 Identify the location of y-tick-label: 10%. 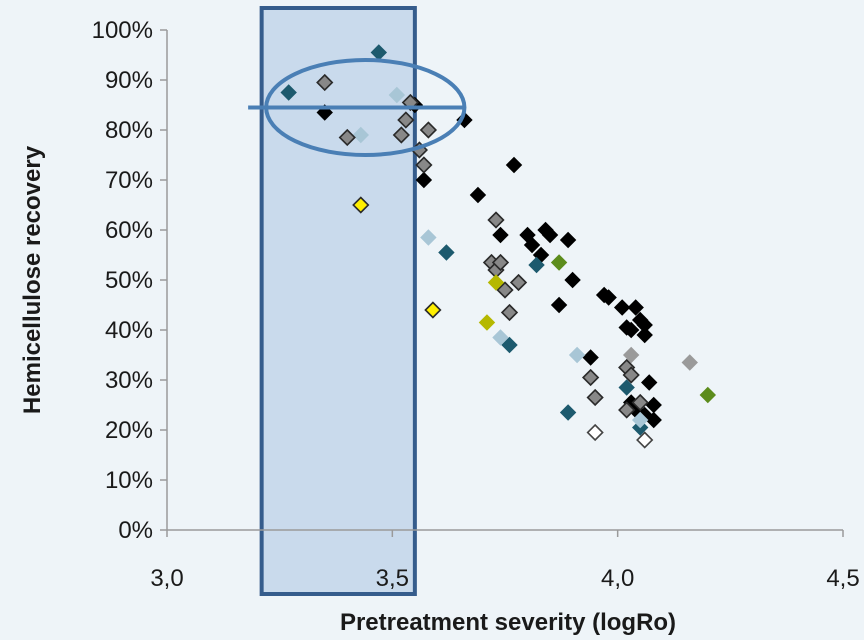
(129, 480).